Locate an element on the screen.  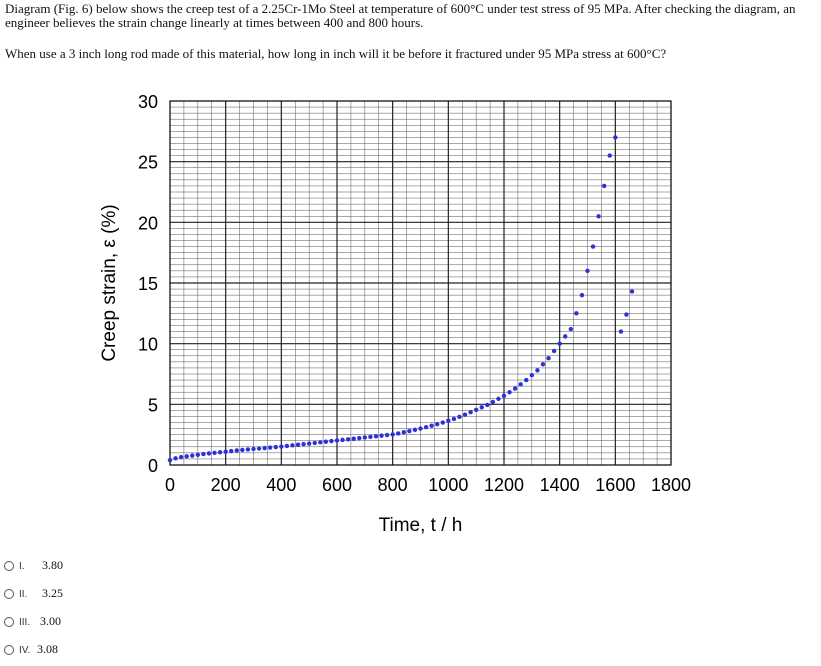
x-tick-label: 0 is located at coordinates (170, 485).